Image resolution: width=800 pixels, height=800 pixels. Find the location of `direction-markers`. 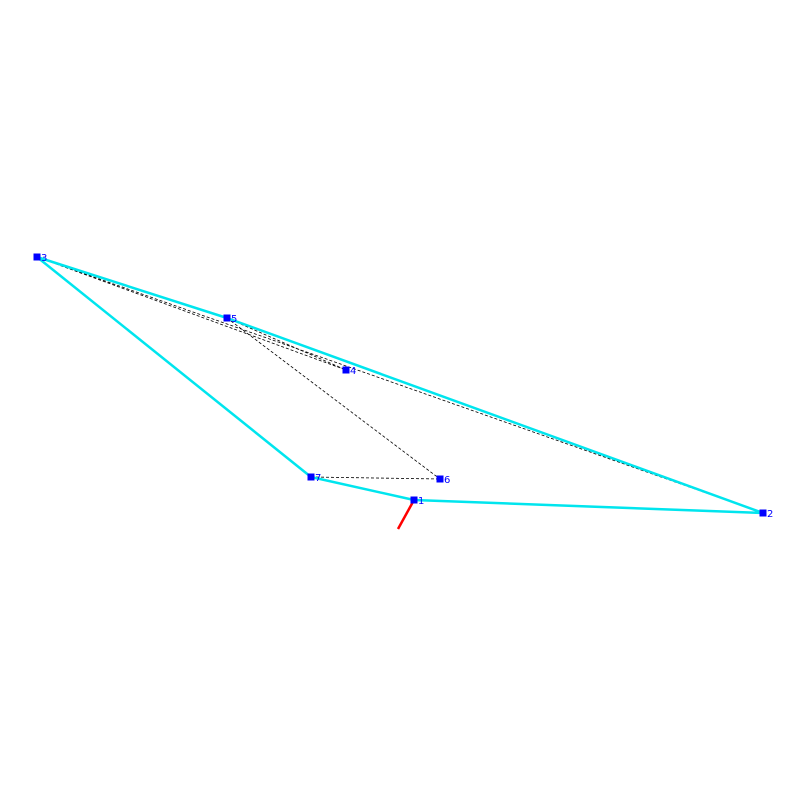

direction-markers is located at coordinates (406, 514).